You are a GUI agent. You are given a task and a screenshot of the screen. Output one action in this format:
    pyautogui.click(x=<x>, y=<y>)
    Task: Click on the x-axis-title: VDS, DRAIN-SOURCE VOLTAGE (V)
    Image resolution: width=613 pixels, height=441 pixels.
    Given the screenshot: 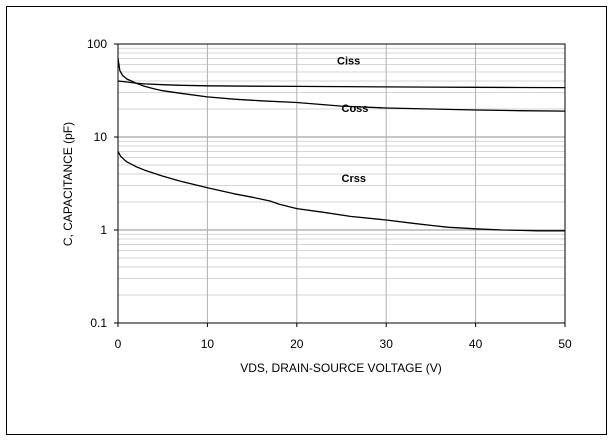 What is the action you would take?
    pyautogui.click(x=341, y=368)
    